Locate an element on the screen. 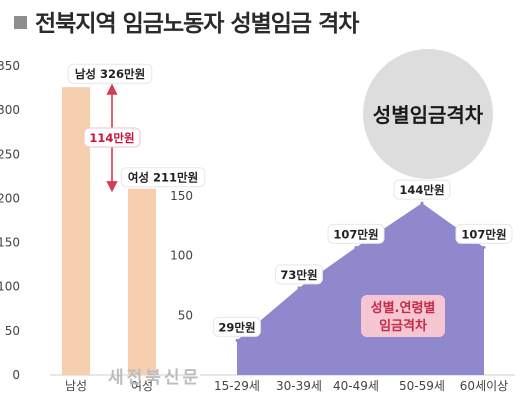 This screenshot has width=532, height=405. title-bar: 전북지역 임금노동자 성별임금 격차 is located at coordinates (186, 21).